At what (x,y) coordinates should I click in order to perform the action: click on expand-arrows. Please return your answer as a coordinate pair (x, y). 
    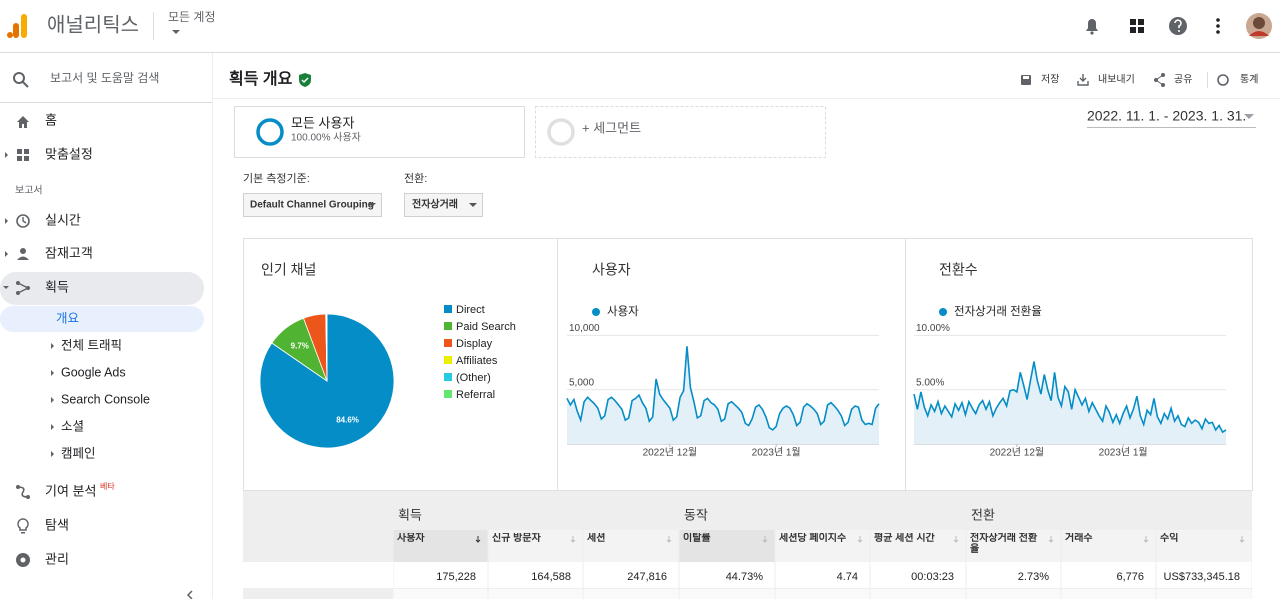
    Looking at the image, I should click on (28, 304).